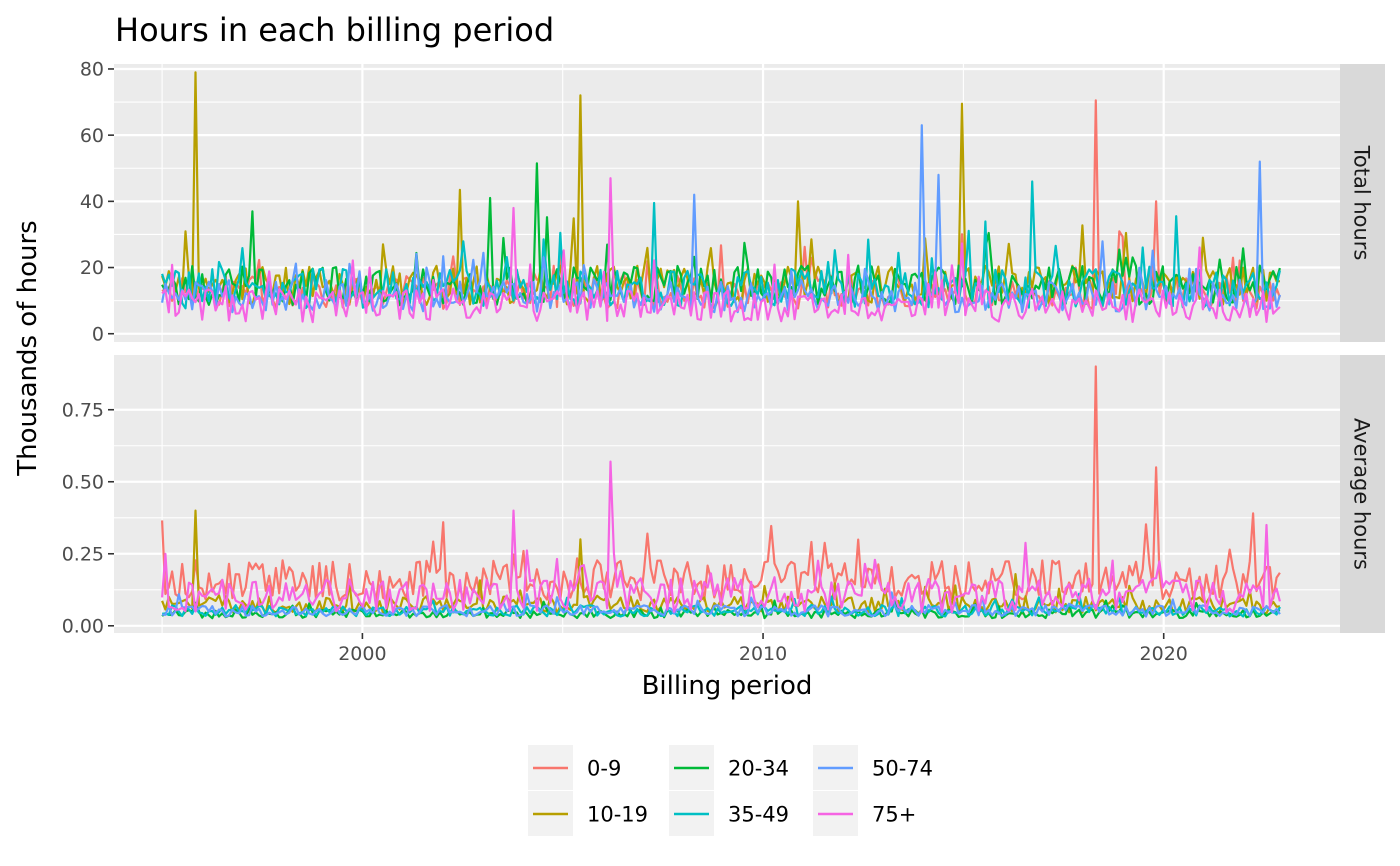 Image resolution: width=1400 pixels, height=866 pixels. I want to click on y-tick-label: 40, so click(92, 202).